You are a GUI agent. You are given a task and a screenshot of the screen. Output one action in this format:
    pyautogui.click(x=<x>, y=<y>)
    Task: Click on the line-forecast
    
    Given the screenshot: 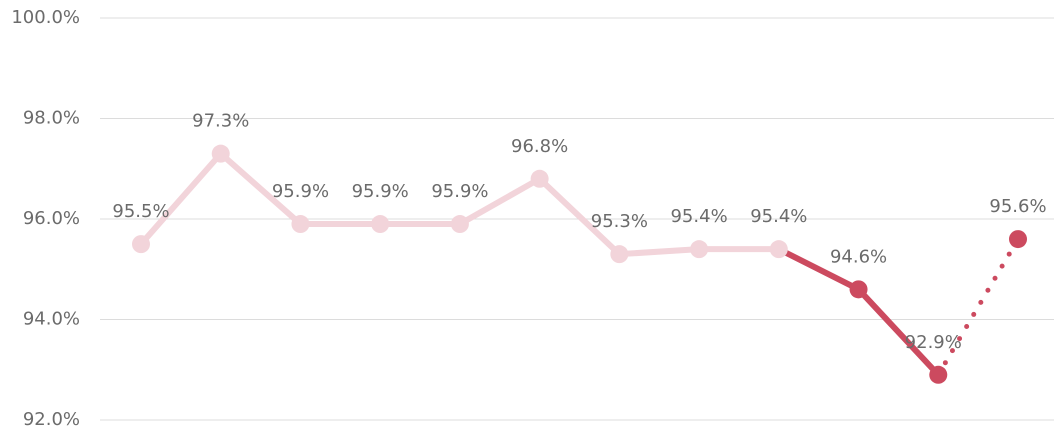 What is the action you would take?
    pyautogui.click(x=978, y=307)
    